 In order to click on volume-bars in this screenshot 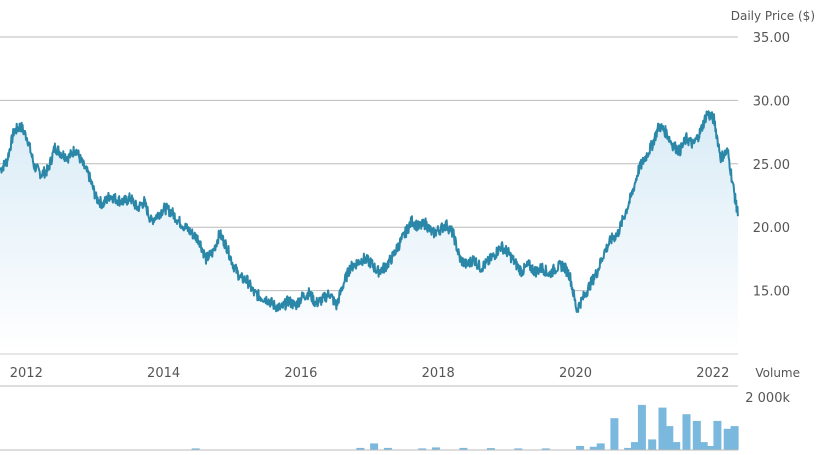, I will do `click(465, 427)`.